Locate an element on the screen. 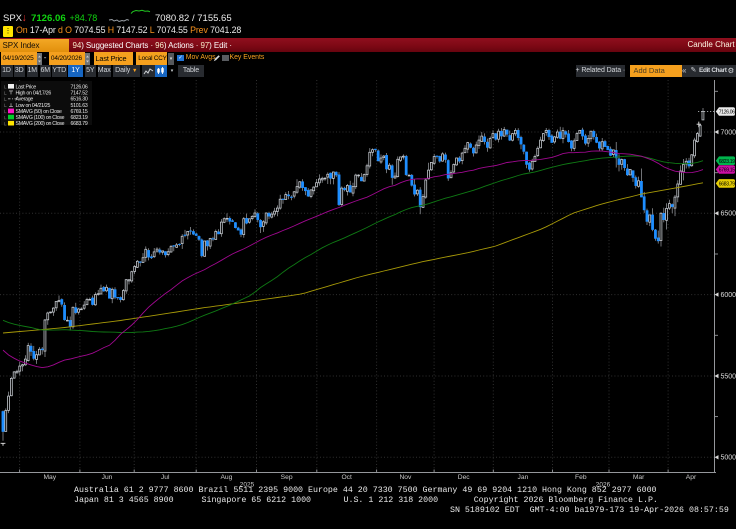  svg-text: Feb is located at coordinates (581, 477).